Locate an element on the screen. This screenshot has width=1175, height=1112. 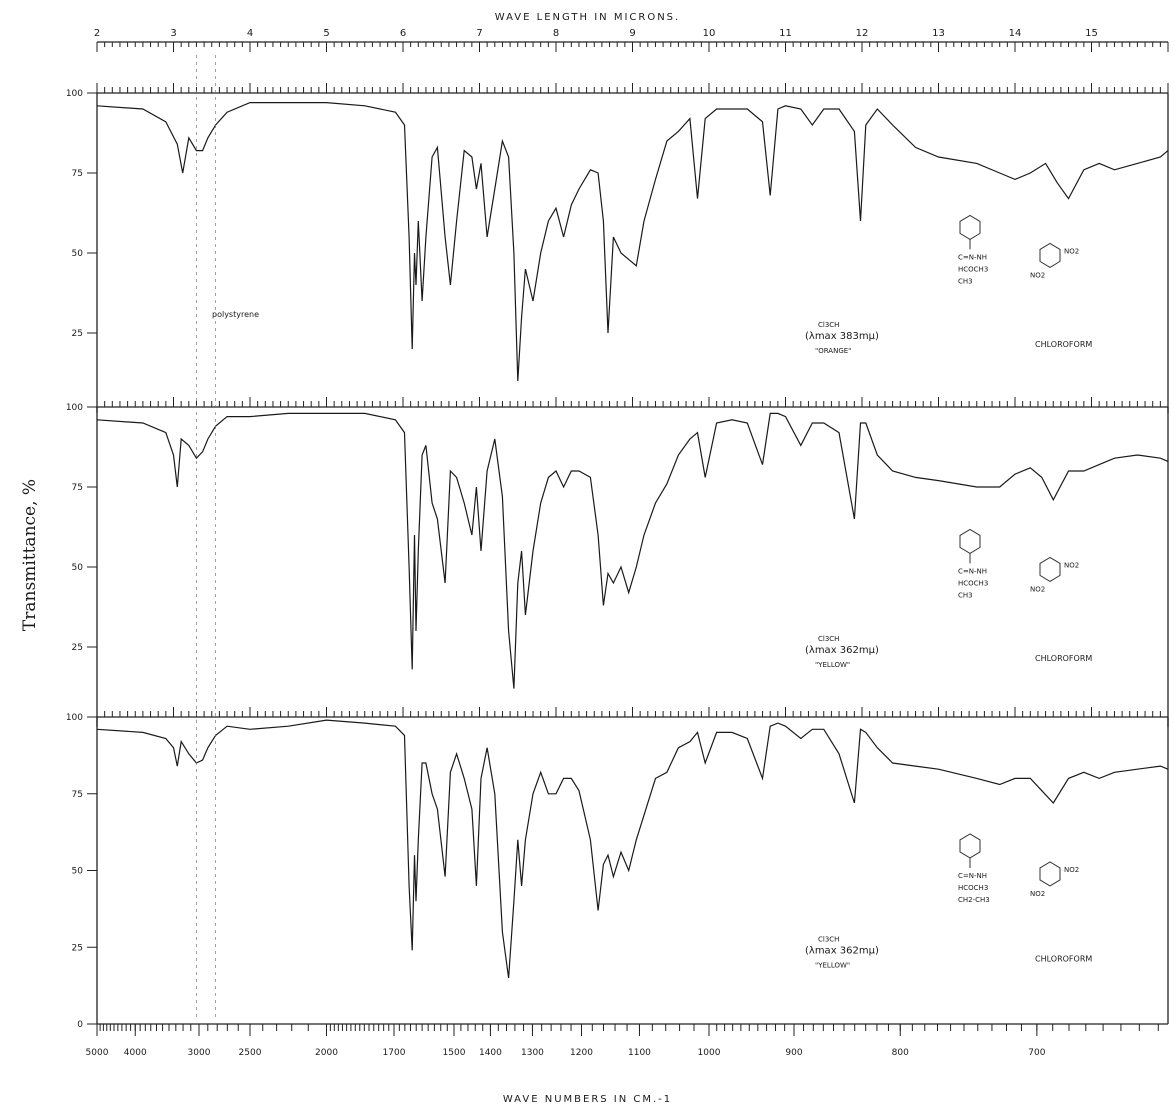
micron-tick-label: 9 is located at coordinates (632, 33).